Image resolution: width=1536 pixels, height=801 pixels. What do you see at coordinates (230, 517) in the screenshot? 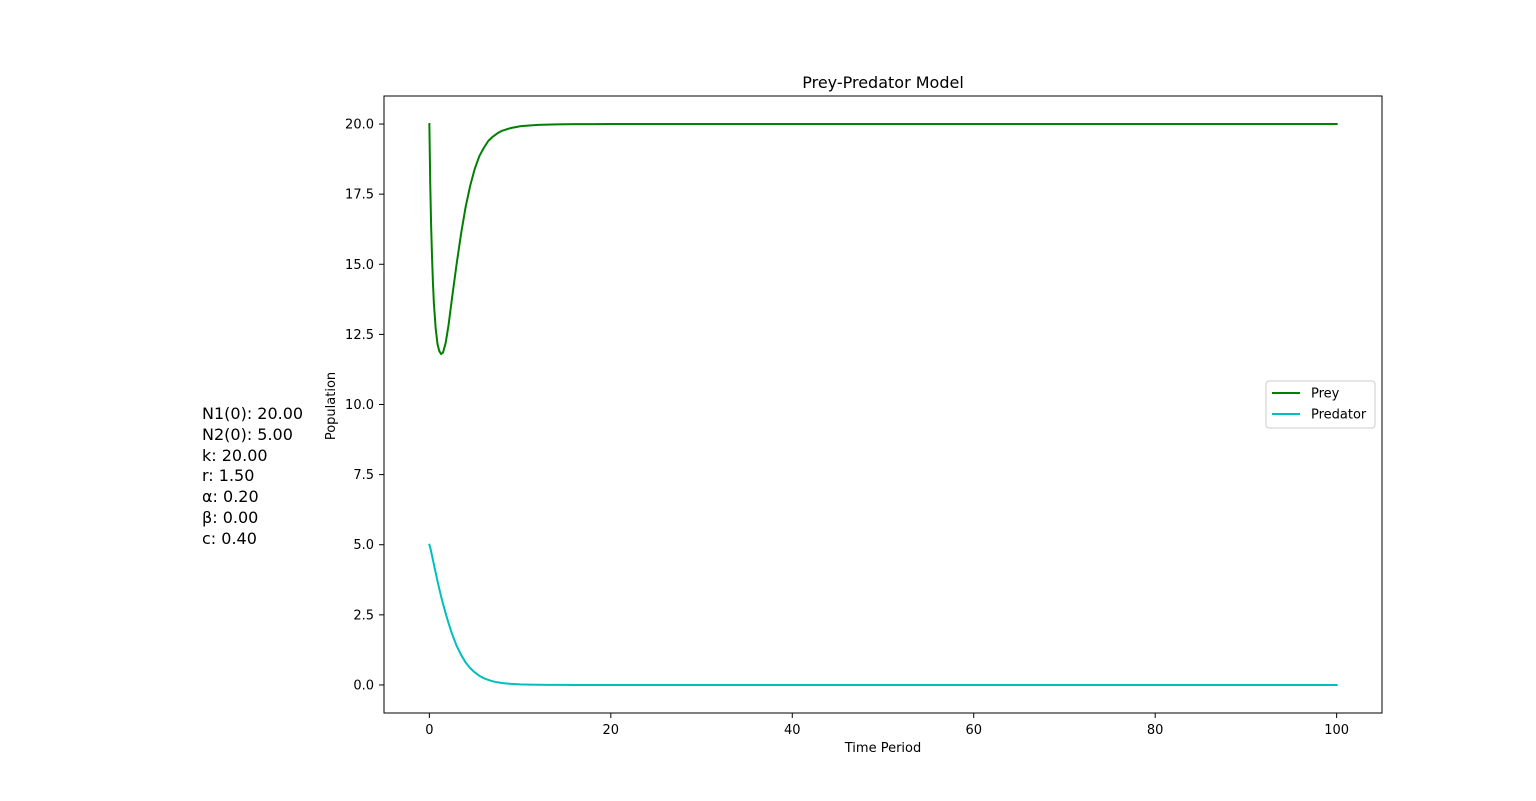
I see `param-beta: β: 0.00` at bounding box center [230, 517].